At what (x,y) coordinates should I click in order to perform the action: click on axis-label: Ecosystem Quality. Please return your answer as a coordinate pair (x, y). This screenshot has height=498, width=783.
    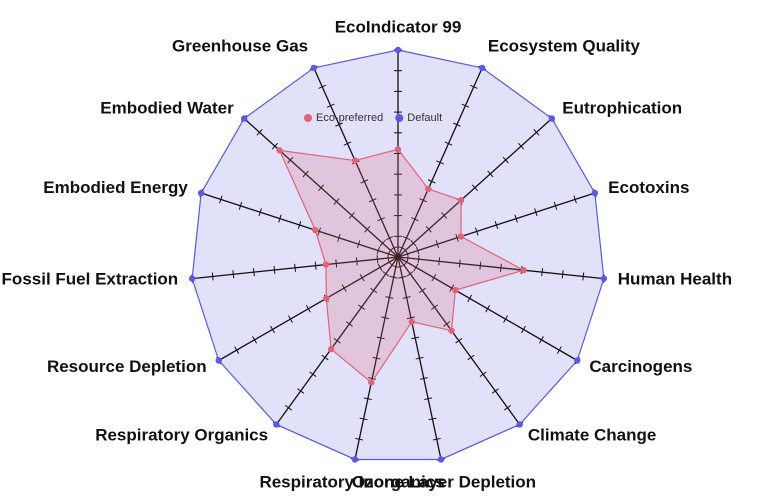
    Looking at the image, I should click on (564, 46).